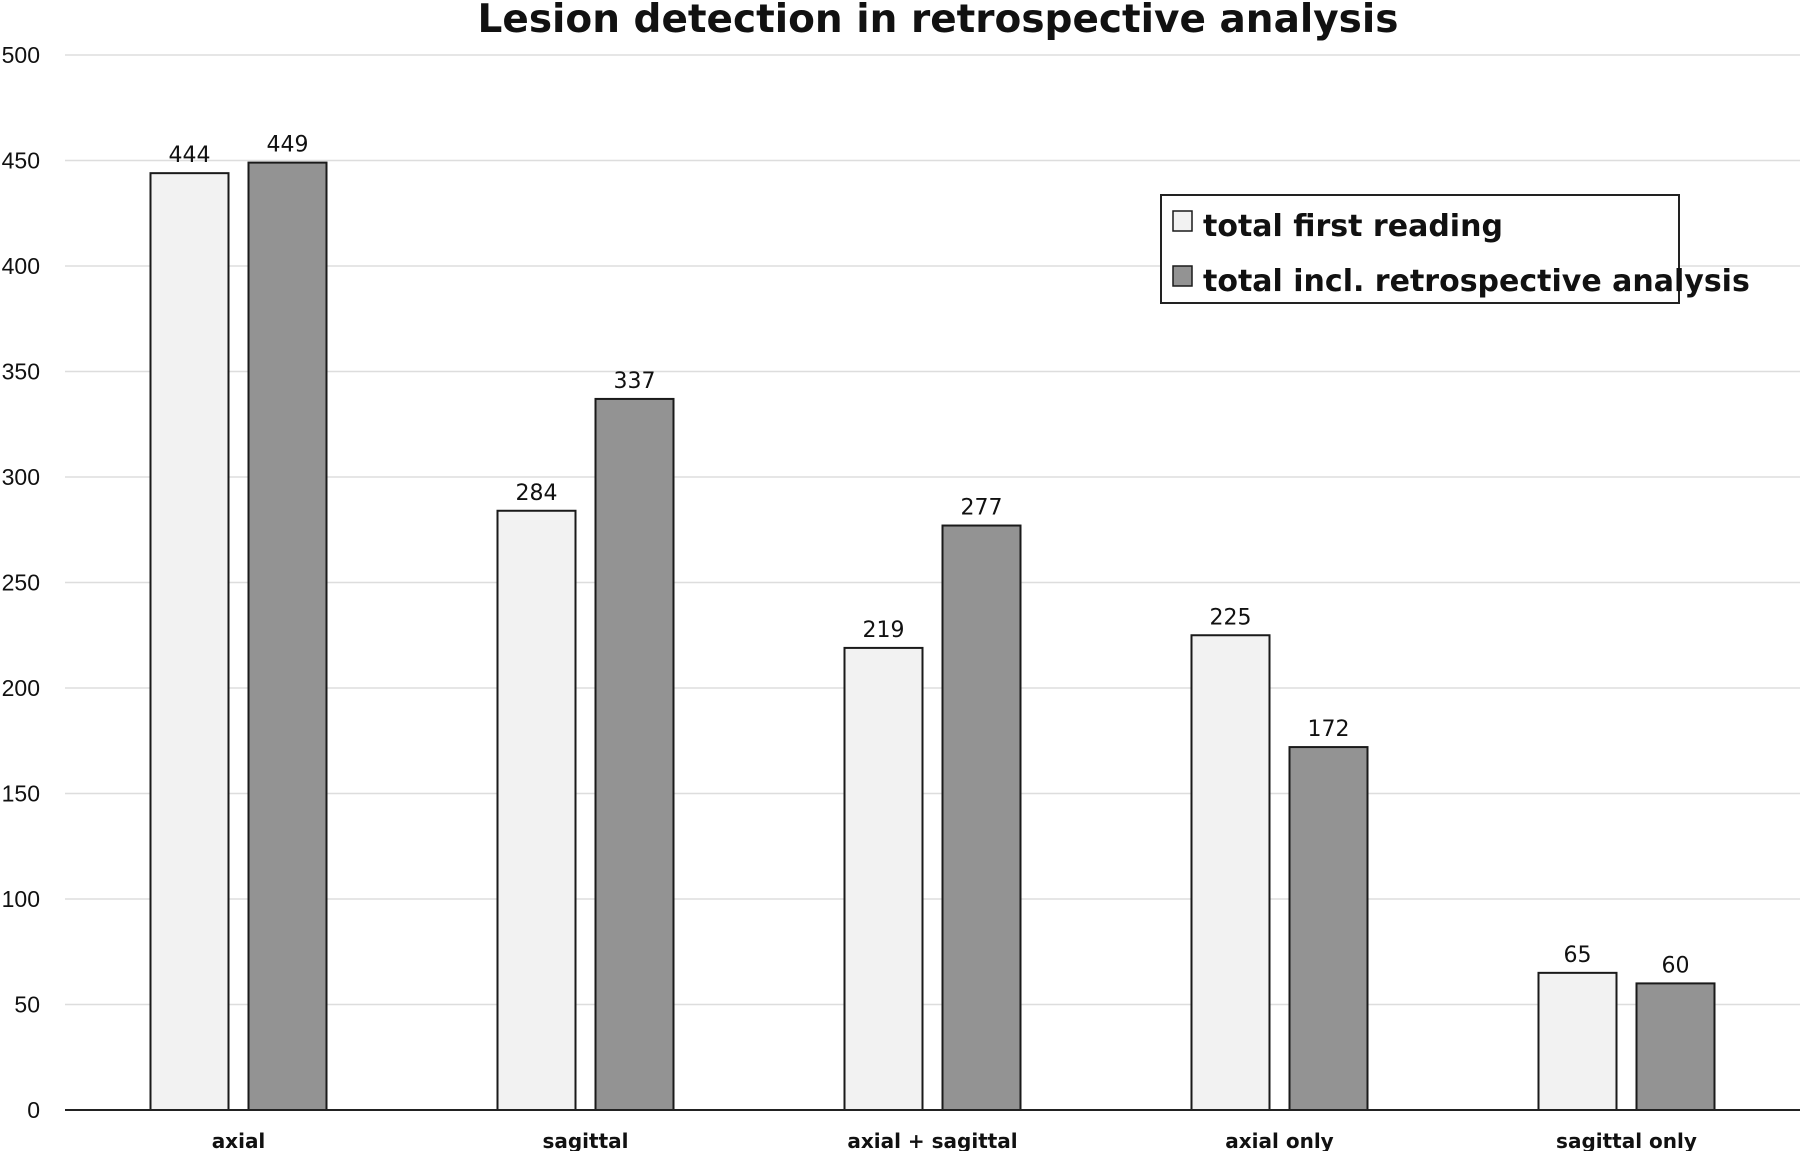  I want to click on y-tick-label: 500, so click(21, 55).